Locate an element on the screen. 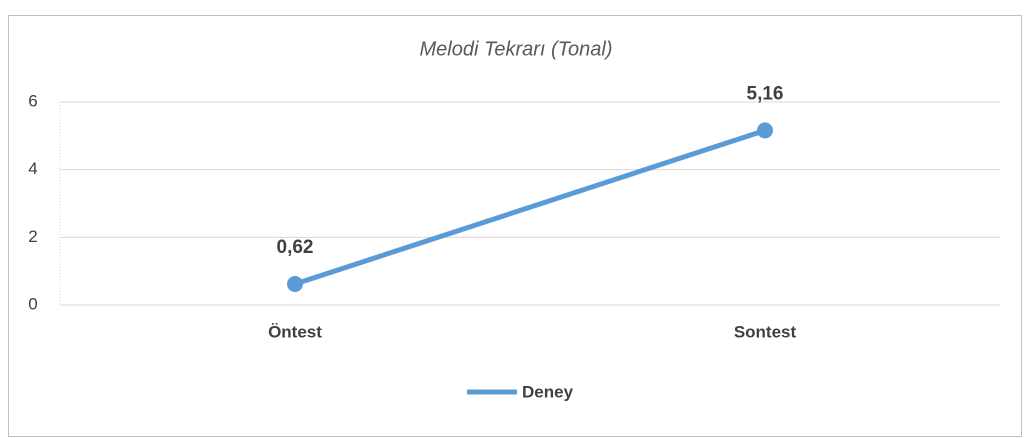  x-tick-label: Sontest is located at coordinates (765, 331).